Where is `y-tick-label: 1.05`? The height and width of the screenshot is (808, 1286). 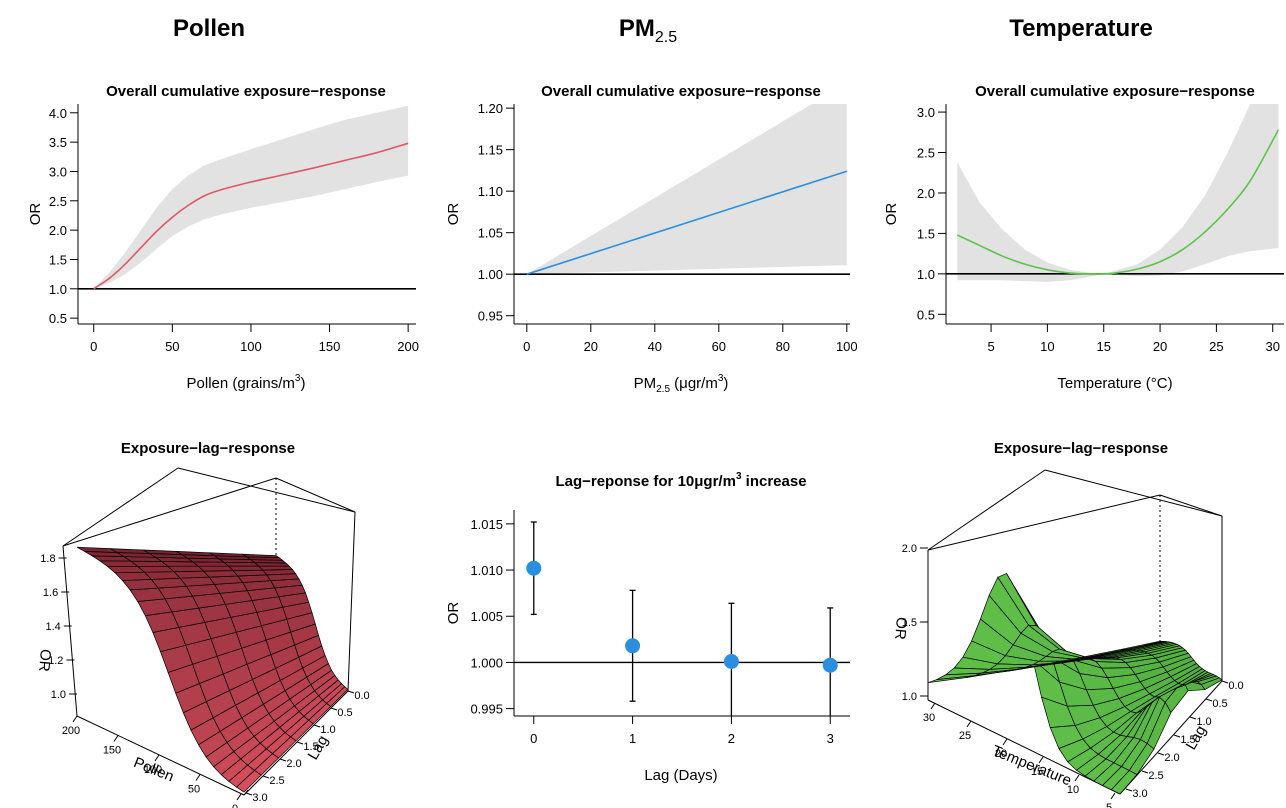 y-tick-label: 1.05 is located at coordinates (490, 233).